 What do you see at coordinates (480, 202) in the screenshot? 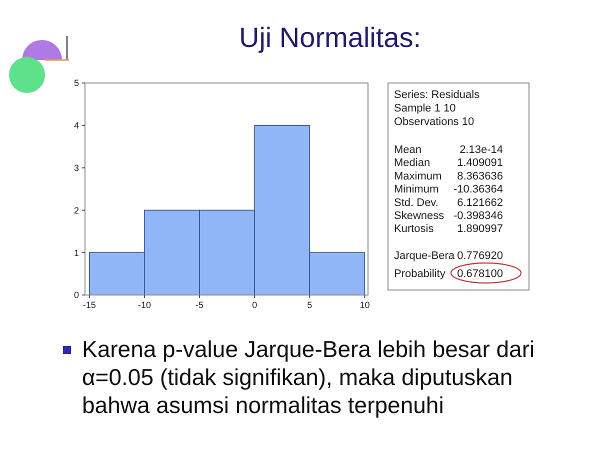
I see `text: 6.121662` at bounding box center [480, 202].